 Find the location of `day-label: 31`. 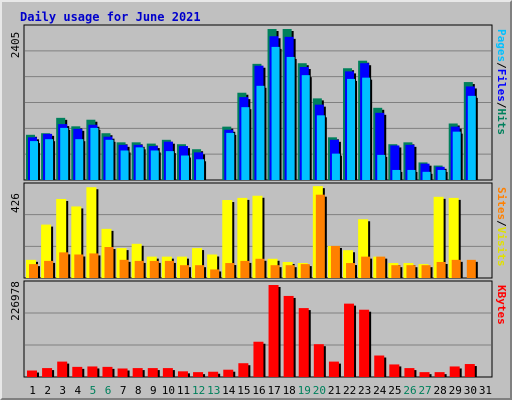

day-label: 31 is located at coordinates (485, 390).